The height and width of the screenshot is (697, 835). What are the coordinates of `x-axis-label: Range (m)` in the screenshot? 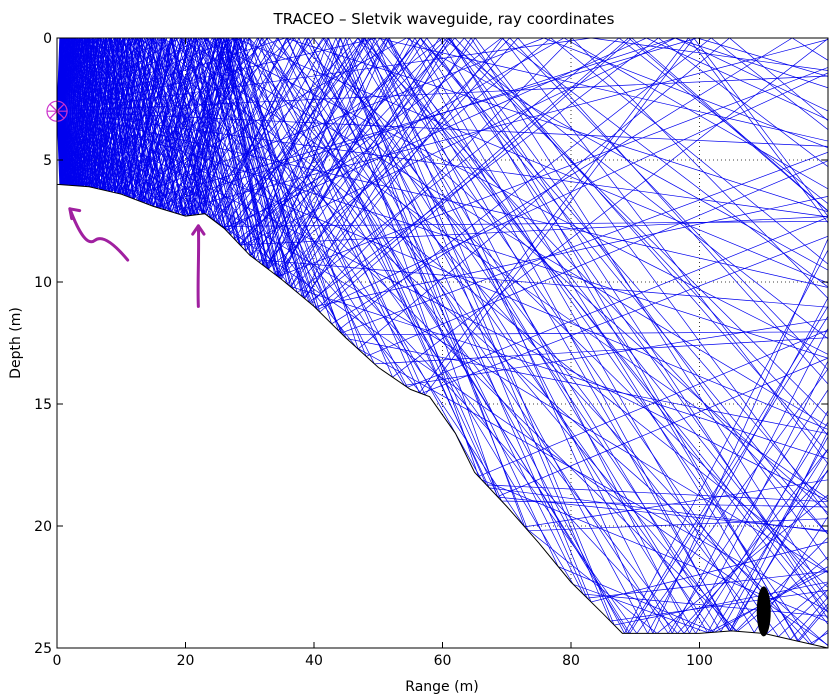 It's located at (441, 687).